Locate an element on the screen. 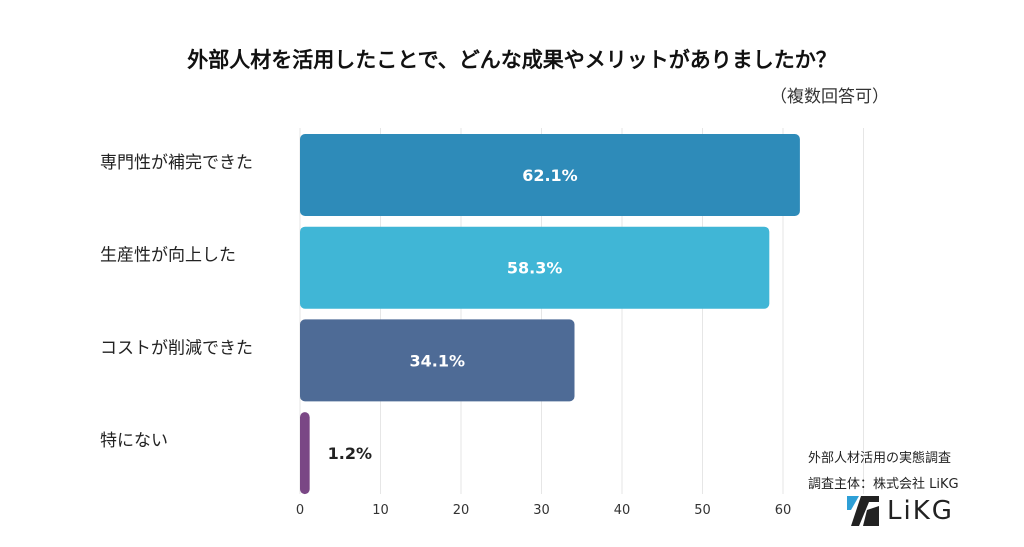  x-tick-label: 20 is located at coordinates (461, 510).